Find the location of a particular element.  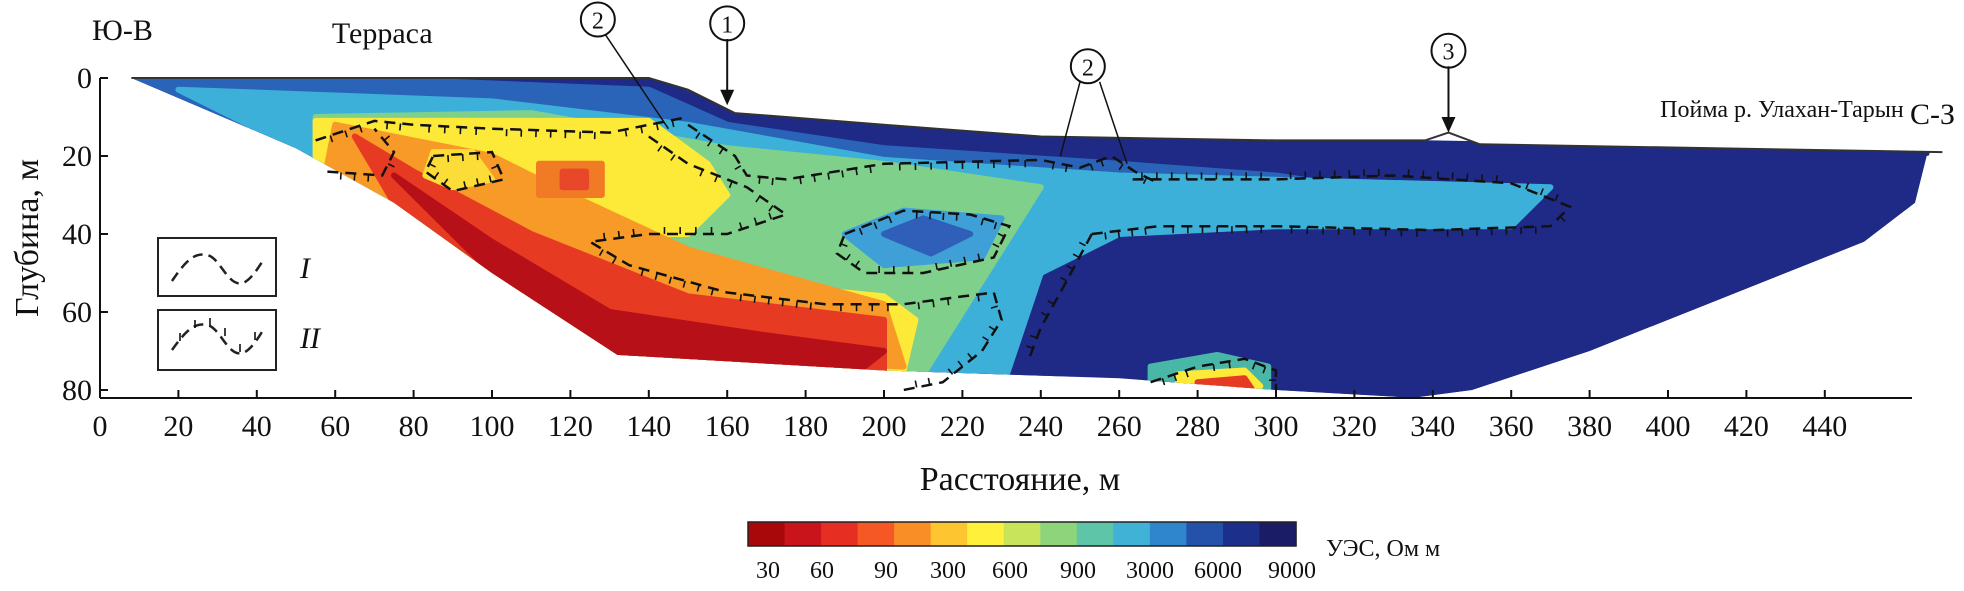

annotation-label-1: Пойма р. Улахан-Тарын is located at coordinates (1782, 110).